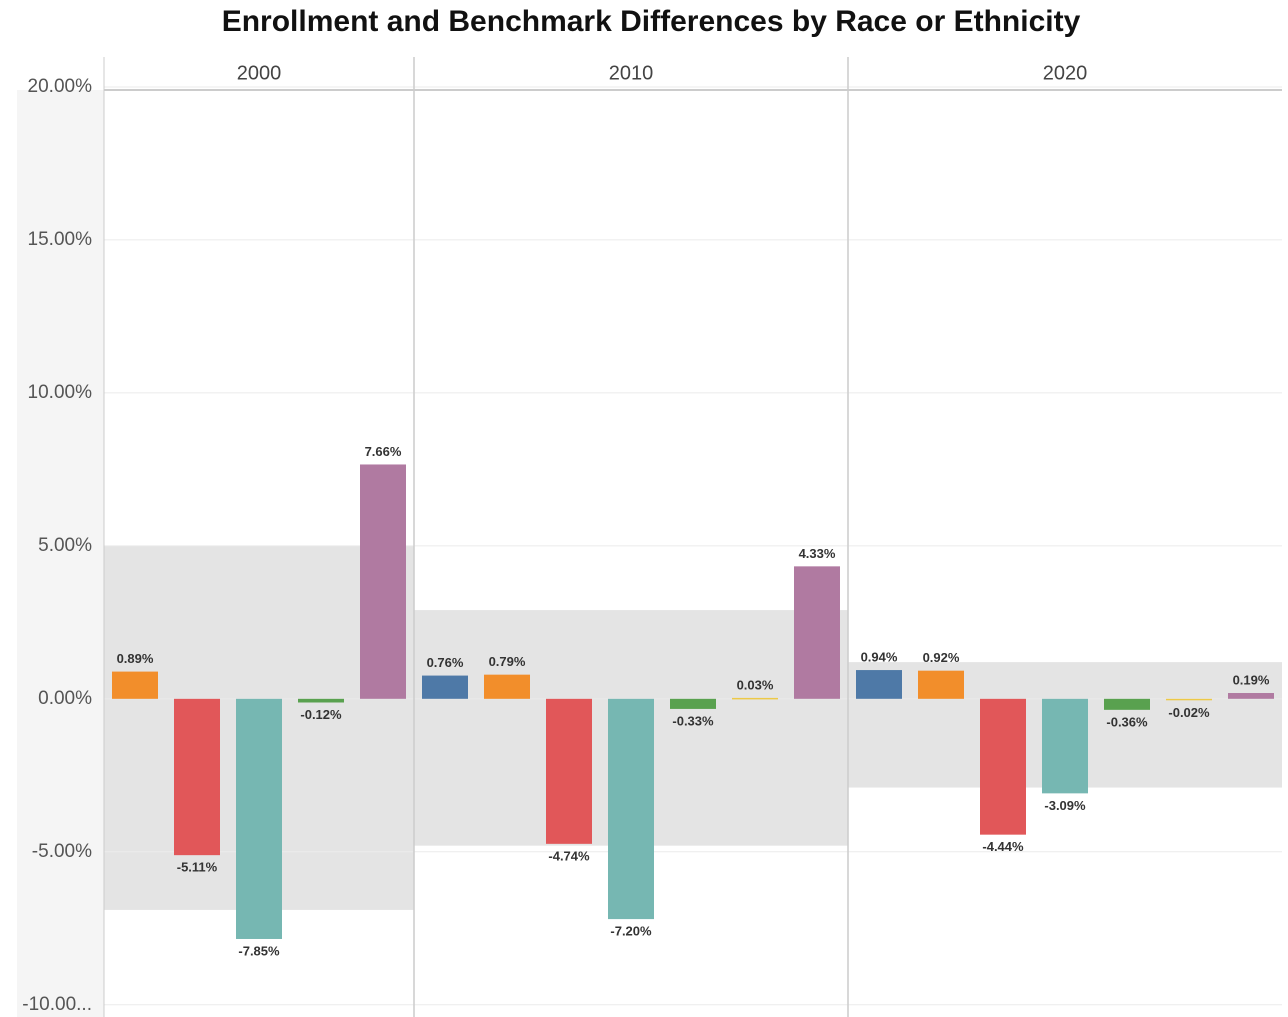 Image resolution: width=1288 pixels, height=1017 pixels. What do you see at coordinates (60, 392) in the screenshot?
I see `y-tick-label: 10.00%` at bounding box center [60, 392].